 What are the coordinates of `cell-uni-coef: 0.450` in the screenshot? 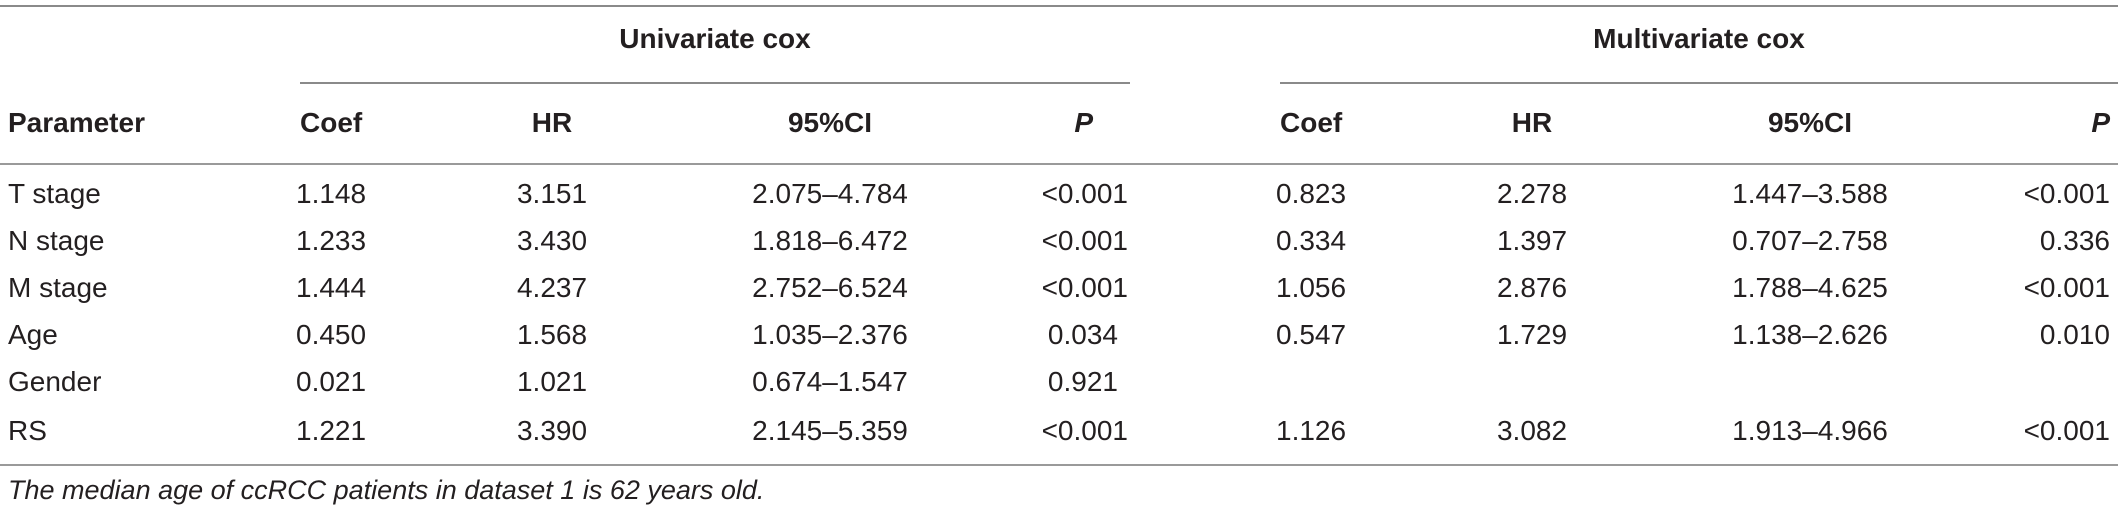 It's located at (331, 334).